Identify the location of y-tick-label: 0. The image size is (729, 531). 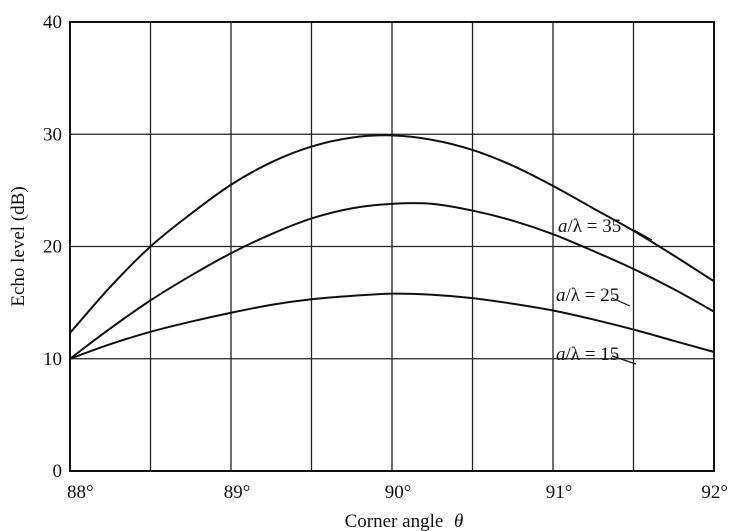
(58, 471).